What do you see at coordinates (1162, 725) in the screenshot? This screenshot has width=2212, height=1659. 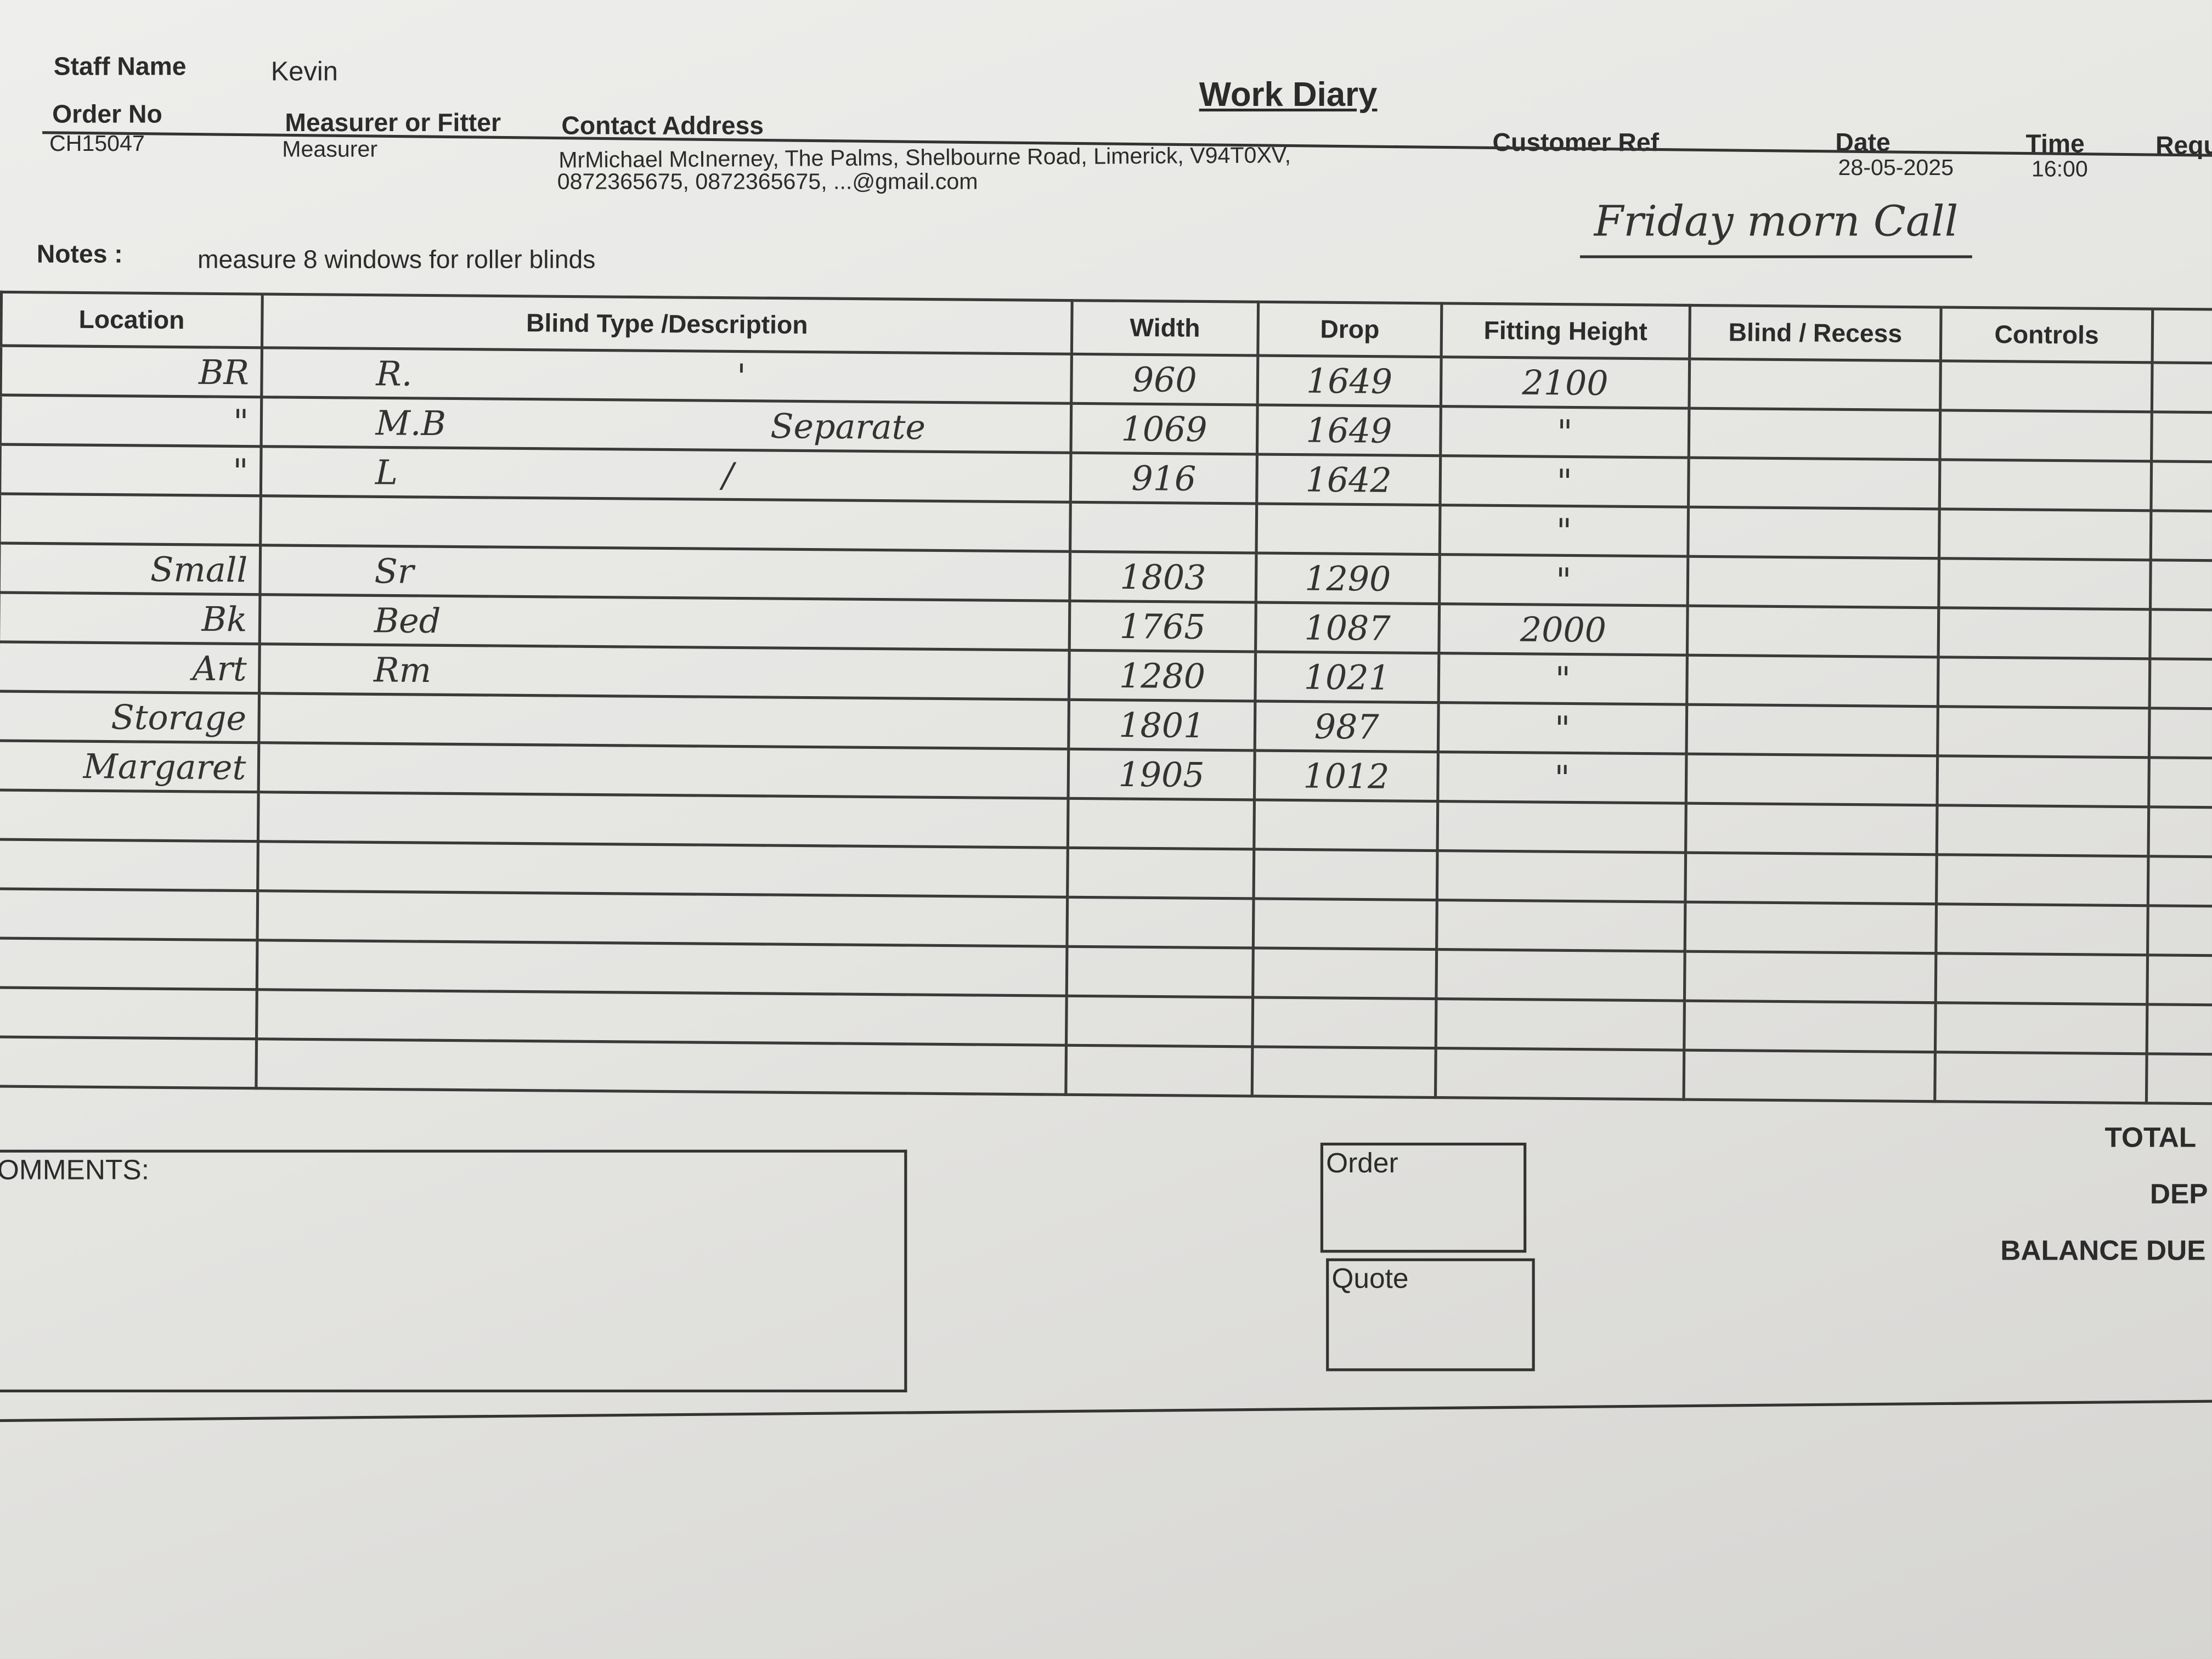 I see `width-cell: 1801` at bounding box center [1162, 725].